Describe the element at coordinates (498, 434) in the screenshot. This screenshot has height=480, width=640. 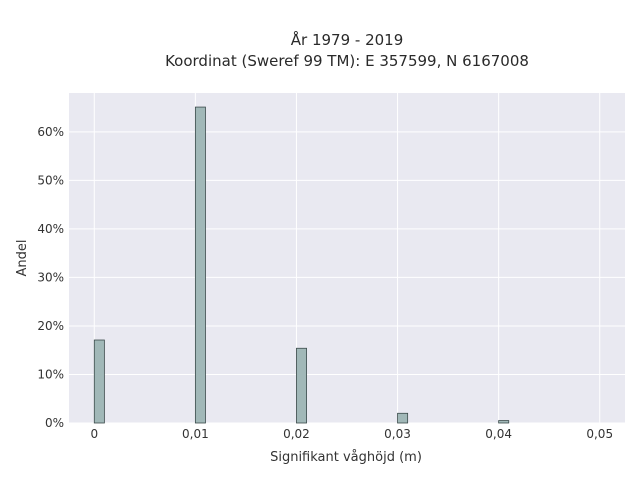
I see `x-tick-label: 0,04` at that location.